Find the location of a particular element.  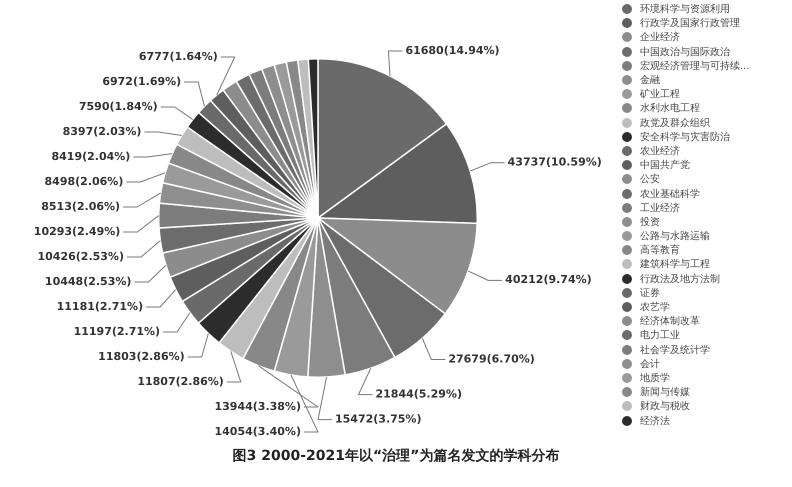

legend-label: 社会学及统计学 is located at coordinates (675, 350).